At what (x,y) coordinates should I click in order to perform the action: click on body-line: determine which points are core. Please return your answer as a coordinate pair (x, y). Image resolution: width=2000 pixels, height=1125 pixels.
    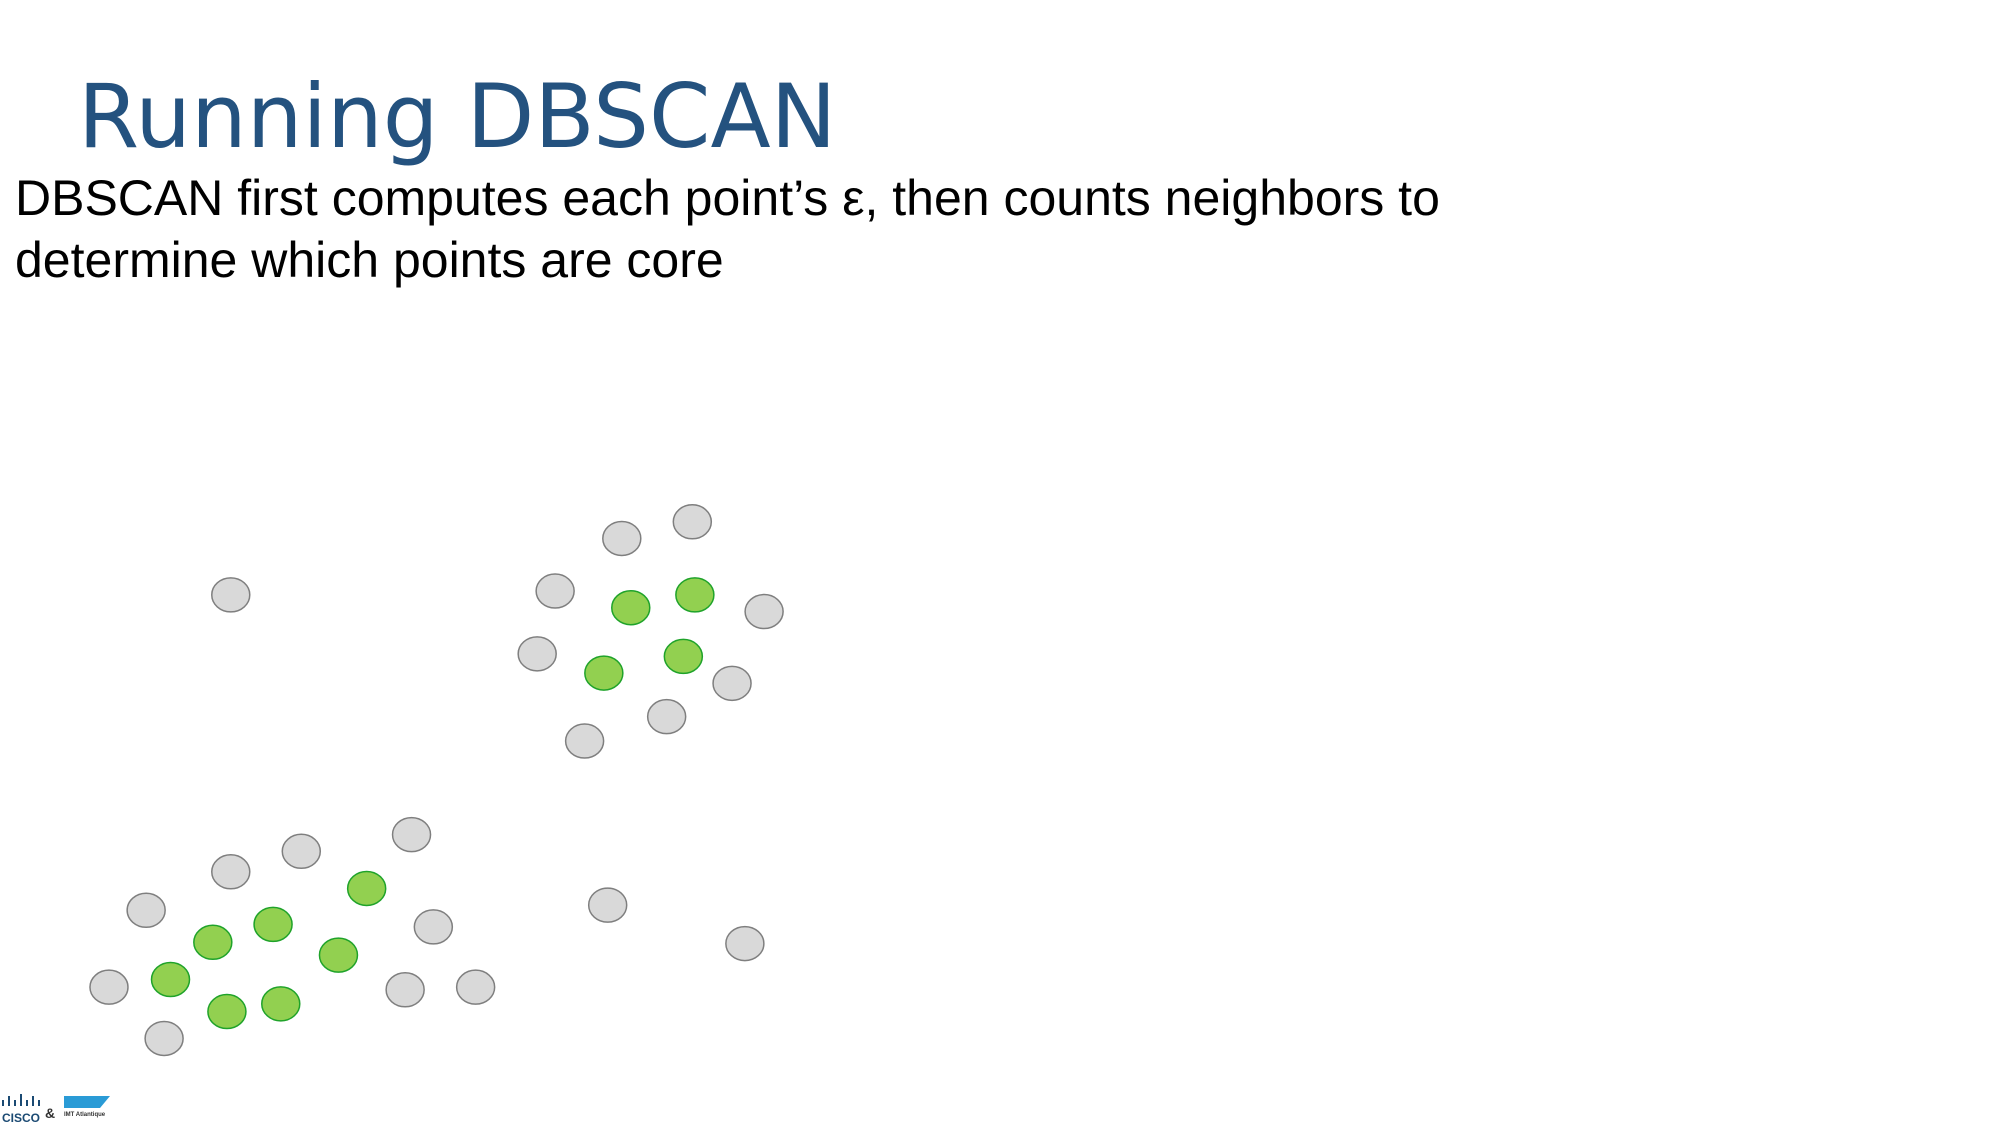
    Looking at the image, I should click on (369, 260).